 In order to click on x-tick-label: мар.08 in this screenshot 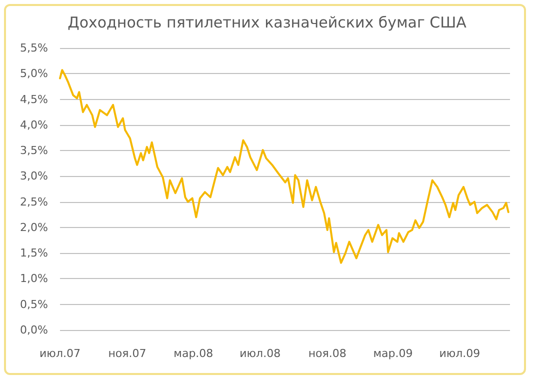, I will do `click(194, 353)`.